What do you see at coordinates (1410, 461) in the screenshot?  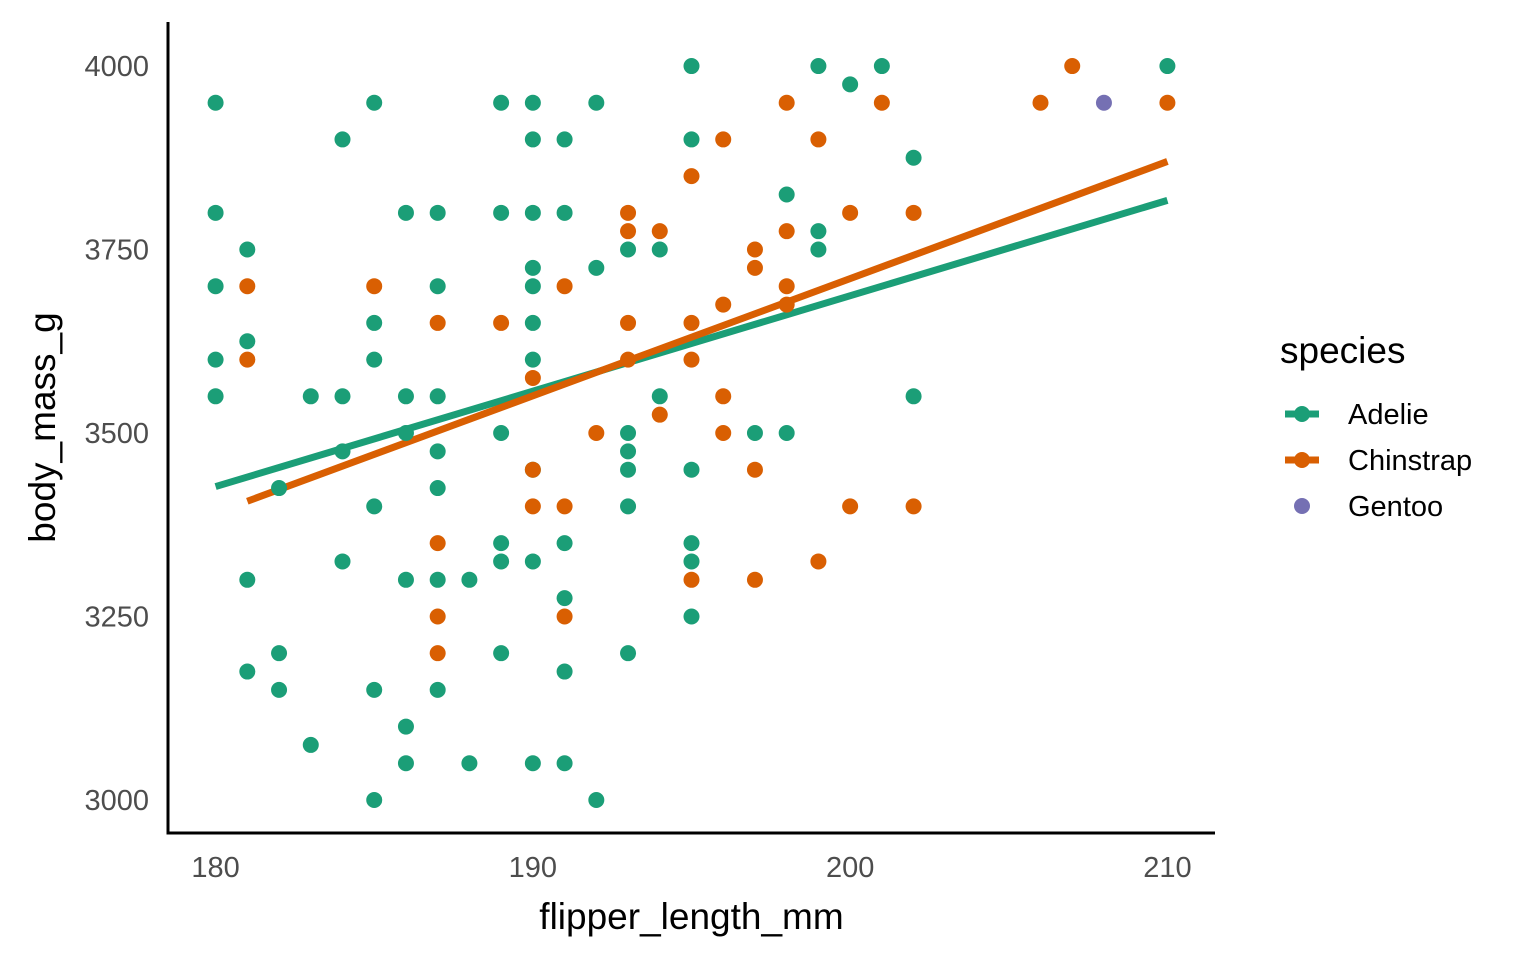 I see `legend-label-chinstrap: Chinstrap` at bounding box center [1410, 461].